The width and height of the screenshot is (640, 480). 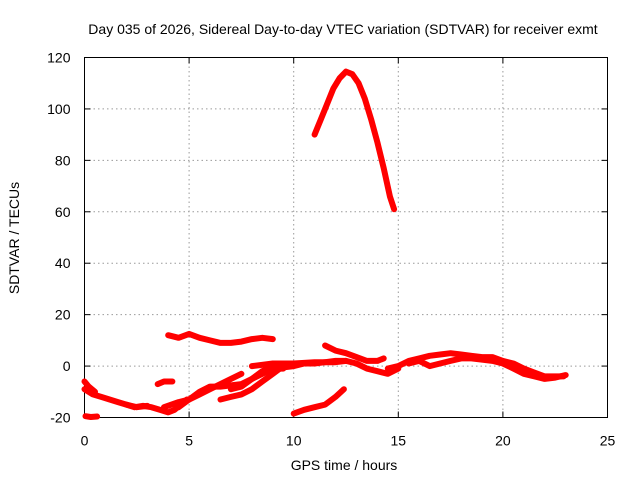 What do you see at coordinates (354, 353) in the screenshot?
I see `series-line-sat-l` at bounding box center [354, 353].